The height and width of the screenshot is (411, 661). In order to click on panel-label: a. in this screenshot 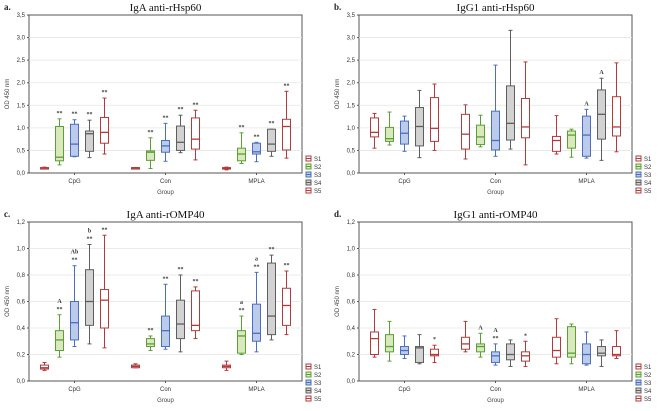, I will do `click(7, 7)`.